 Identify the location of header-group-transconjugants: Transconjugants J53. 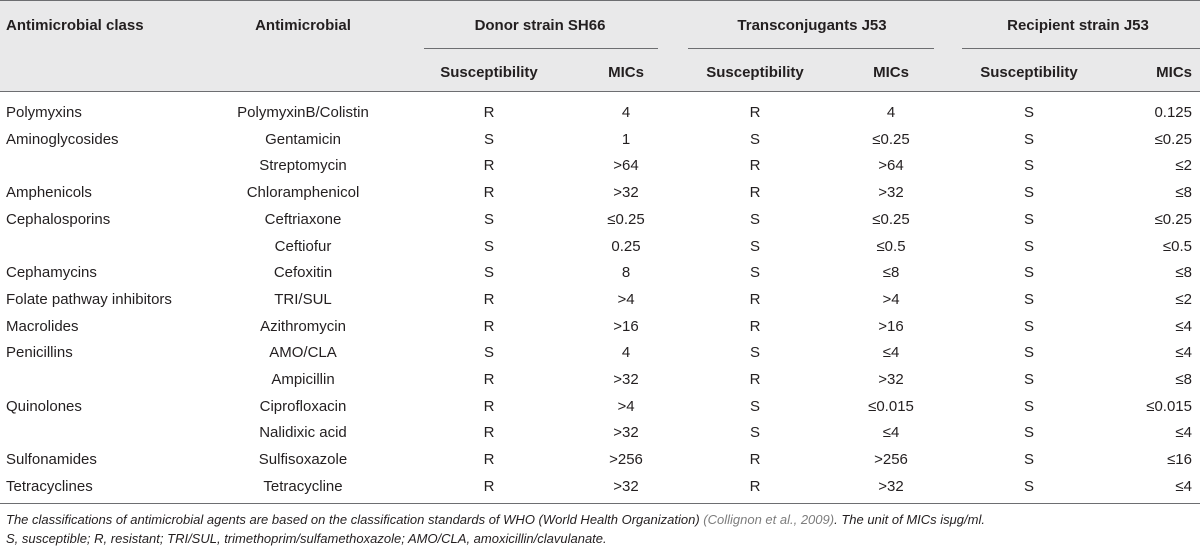
(812, 25).